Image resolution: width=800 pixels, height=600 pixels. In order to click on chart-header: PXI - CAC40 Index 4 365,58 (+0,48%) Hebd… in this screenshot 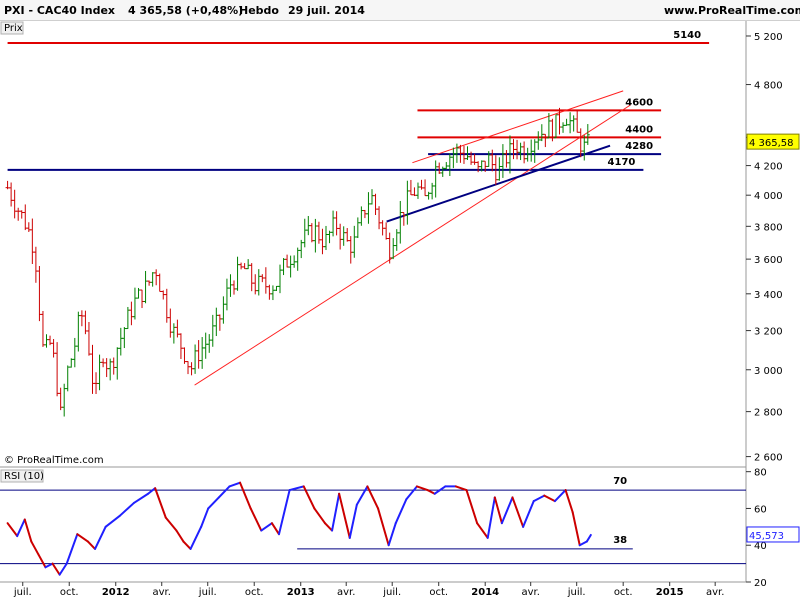, I will do `click(400, 10)`.